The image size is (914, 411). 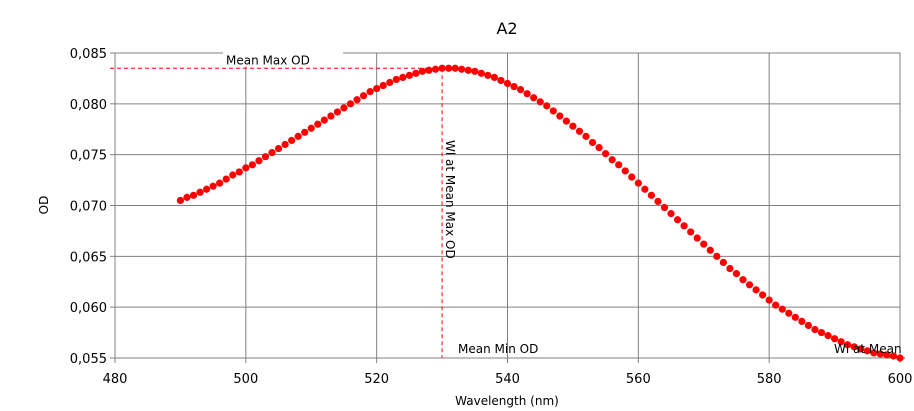 I want to click on x-axis-ticks: 480 500 520 540 560 580 600, so click(x=508, y=372).